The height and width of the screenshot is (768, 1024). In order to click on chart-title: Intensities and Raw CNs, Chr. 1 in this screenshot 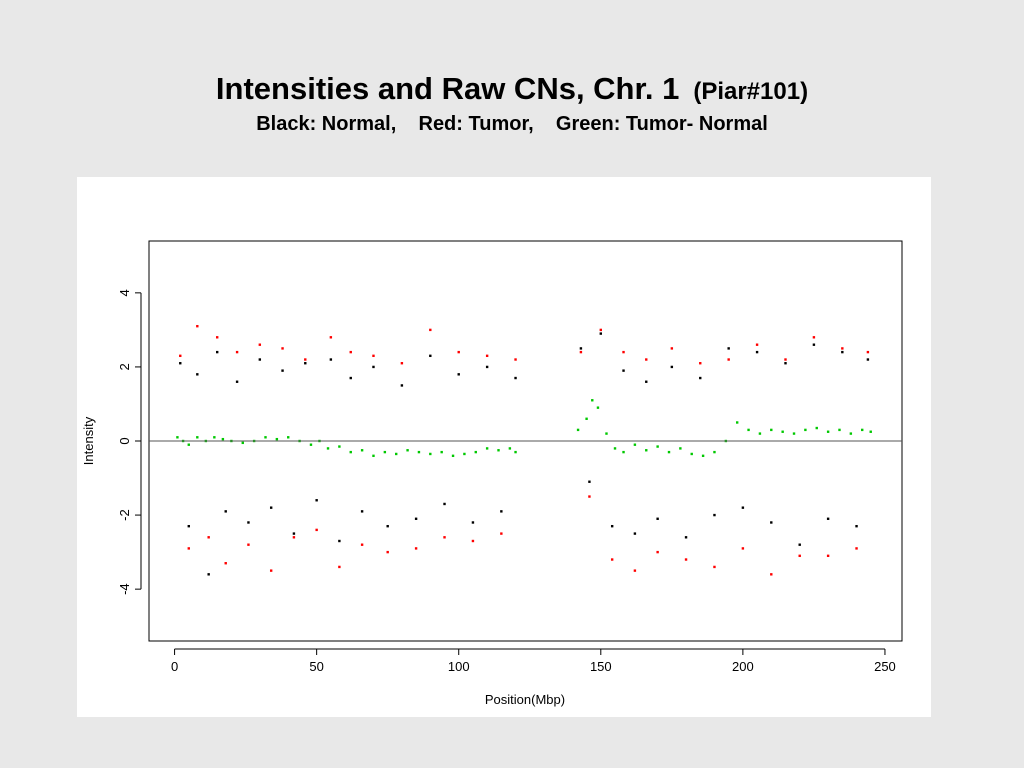, I will do `click(447, 88)`.